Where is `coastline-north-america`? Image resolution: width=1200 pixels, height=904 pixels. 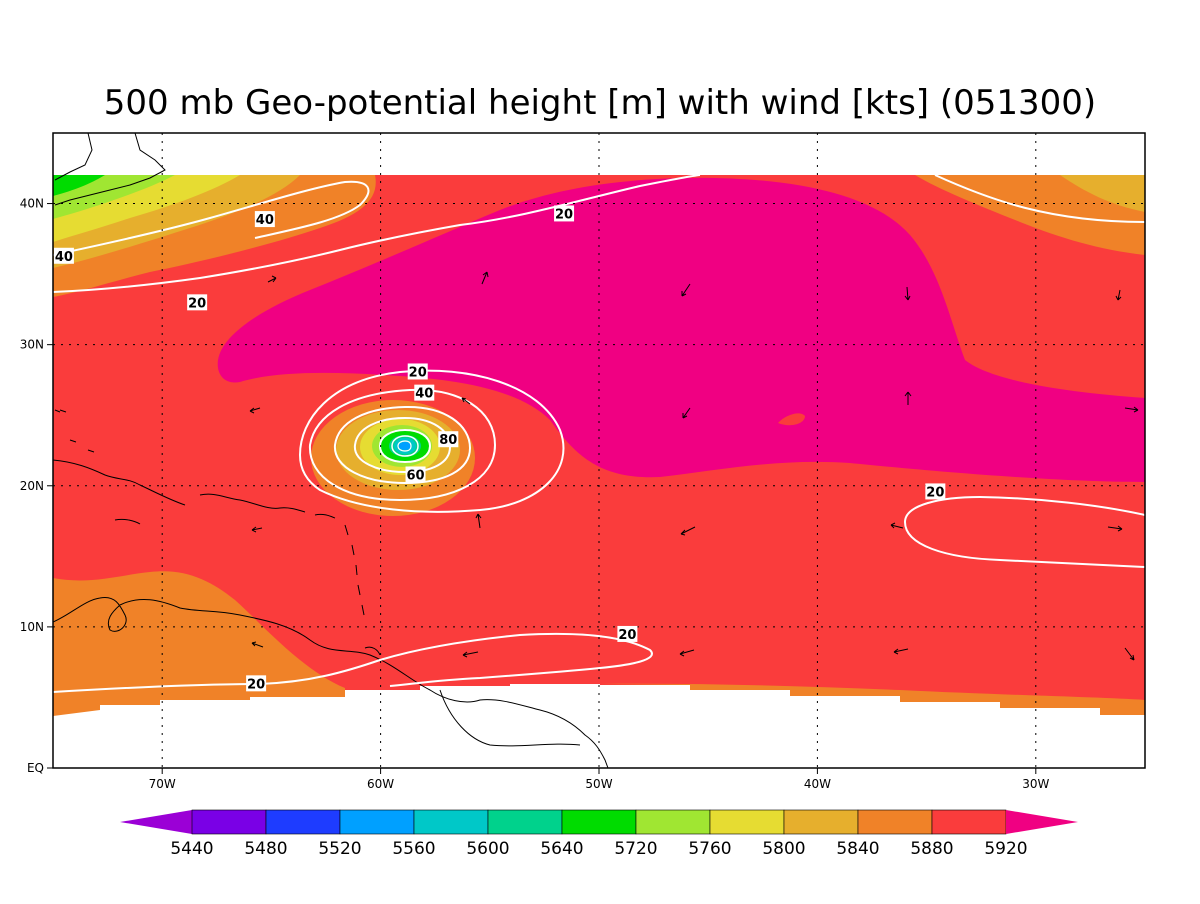 coastline-north-america is located at coordinates (110, 169).